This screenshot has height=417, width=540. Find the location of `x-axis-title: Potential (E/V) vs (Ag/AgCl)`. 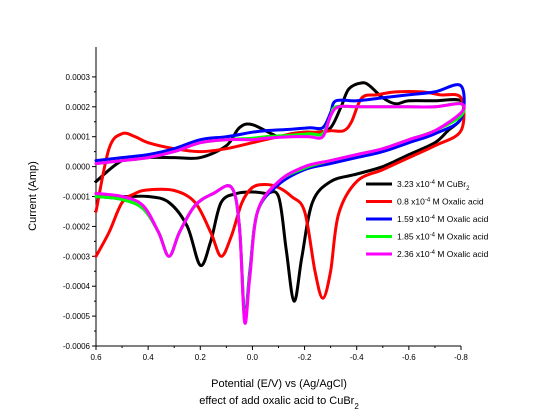

x-axis-title: Potential (E/V) vs (Ag/AgCl) is located at coordinates (279, 384).